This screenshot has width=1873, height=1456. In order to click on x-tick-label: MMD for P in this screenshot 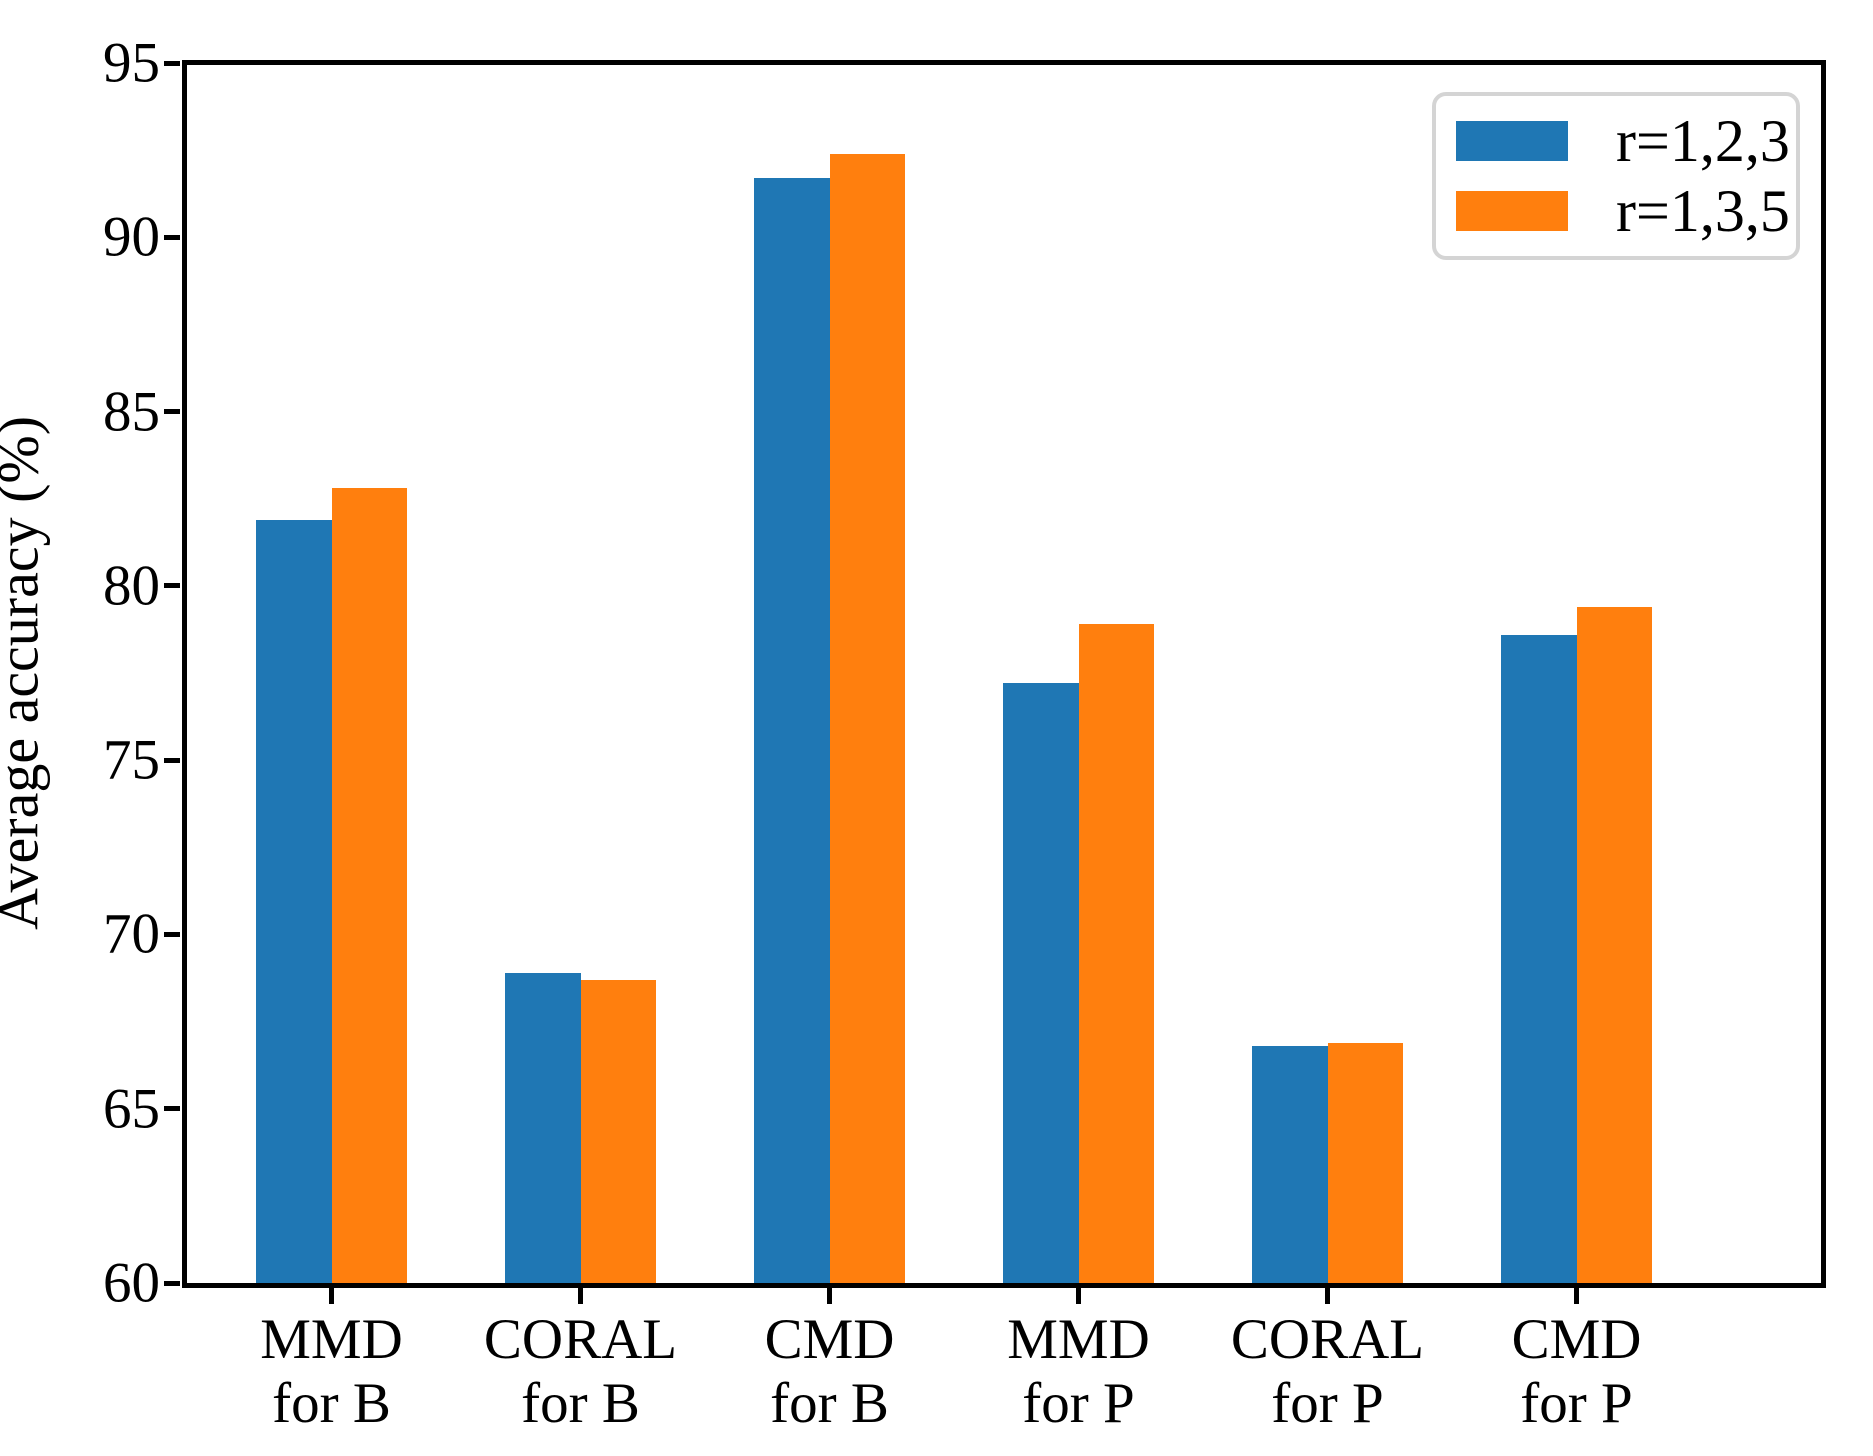, I will do `click(1079, 1372)`.